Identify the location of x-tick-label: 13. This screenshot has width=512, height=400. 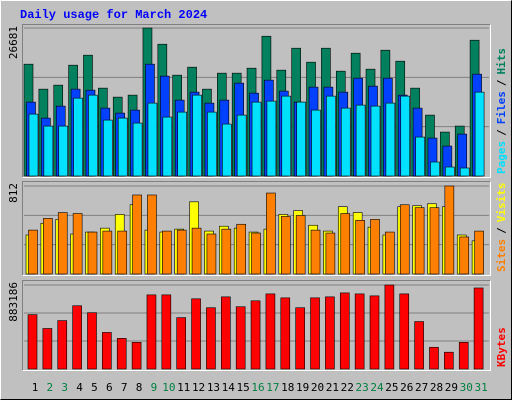
(213, 387).